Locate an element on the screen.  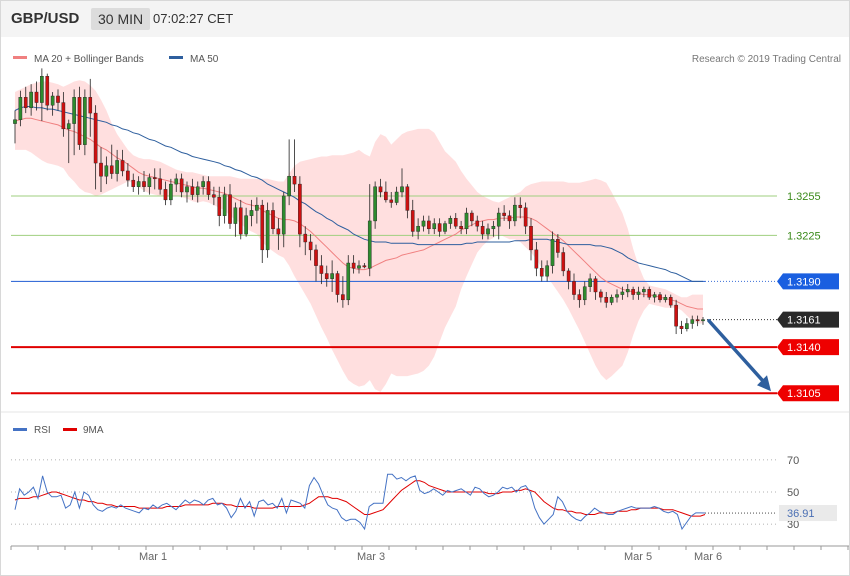
rsi-line is located at coordinates (360, 502).